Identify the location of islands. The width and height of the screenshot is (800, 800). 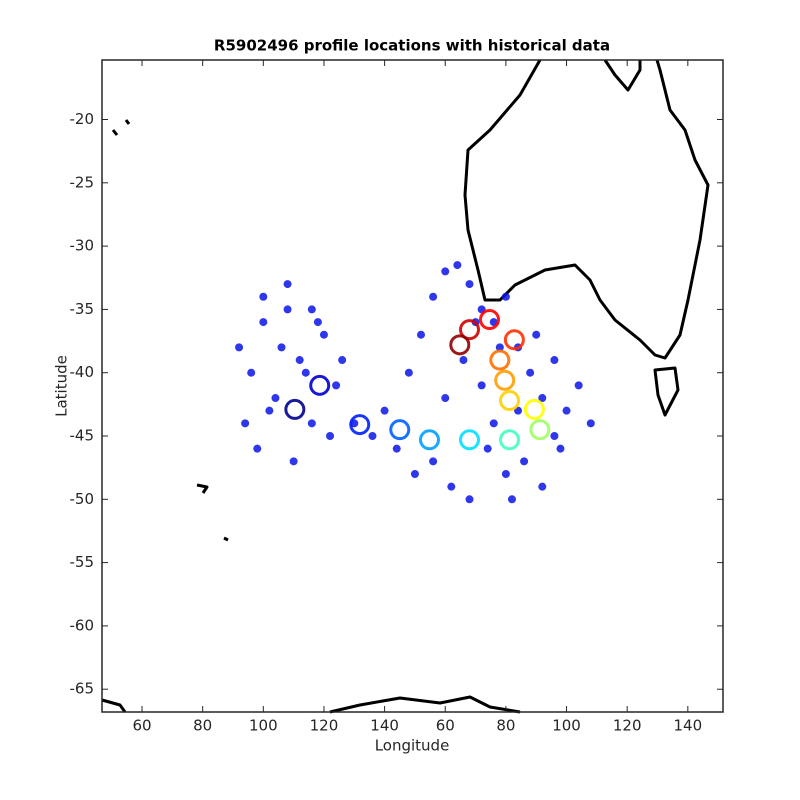
(170, 330).